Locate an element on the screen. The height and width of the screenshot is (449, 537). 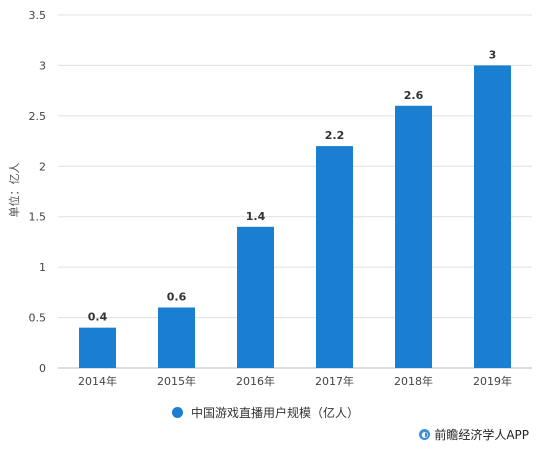
y-tick-label: 1 is located at coordinates (42, 267).